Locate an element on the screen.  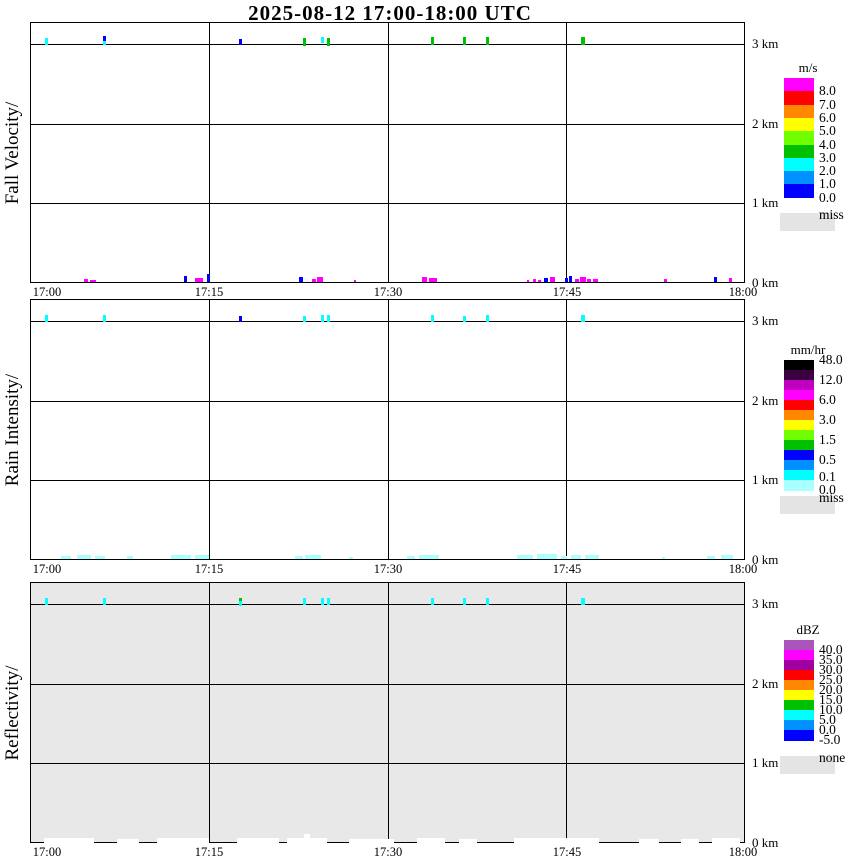
colorbar-tick-label: 4.0 is located at coordinates (827, 144).